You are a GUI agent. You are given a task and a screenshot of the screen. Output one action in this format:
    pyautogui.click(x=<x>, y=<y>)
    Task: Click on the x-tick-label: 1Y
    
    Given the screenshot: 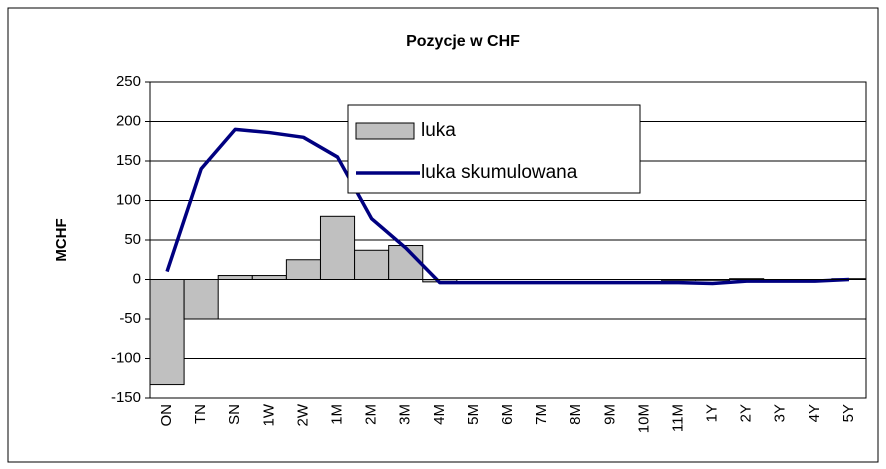 What is the action you would take?
    pyautogui.click(x=712, y=413)
    